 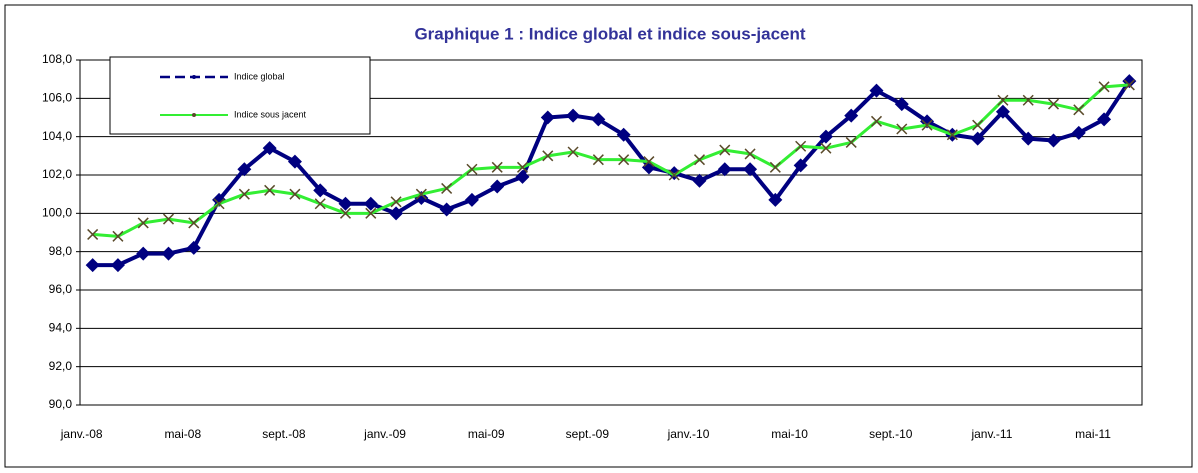 I want to click on x-tick-label: sept.-10, so click(x=891, y=434).